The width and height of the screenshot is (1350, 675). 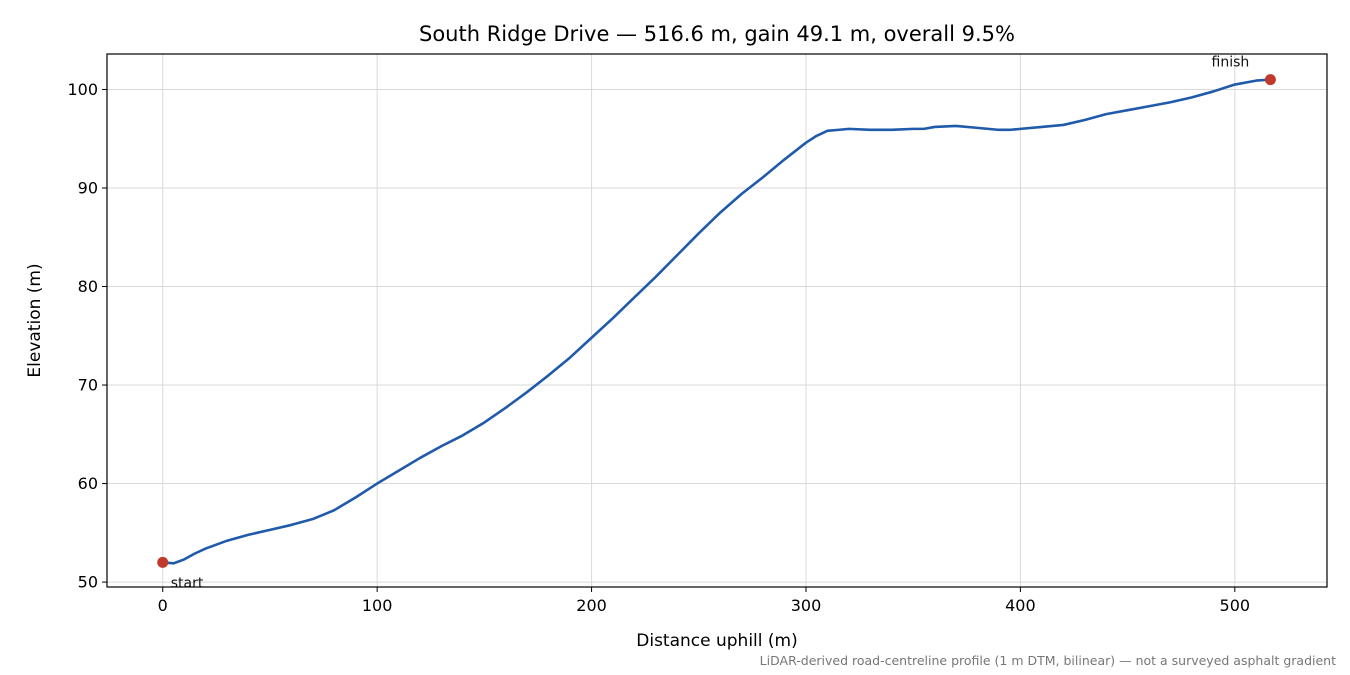 I want to click on finish-marker, so click(x=1270, y=80).